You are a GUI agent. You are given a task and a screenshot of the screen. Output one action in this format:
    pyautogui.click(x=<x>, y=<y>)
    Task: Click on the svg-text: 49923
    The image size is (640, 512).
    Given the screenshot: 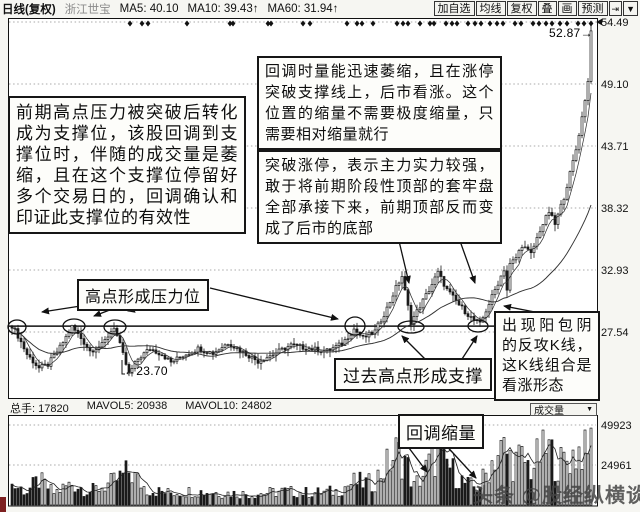 What is the action you would take?
    pyautogui.click(x=616, y=426)
    